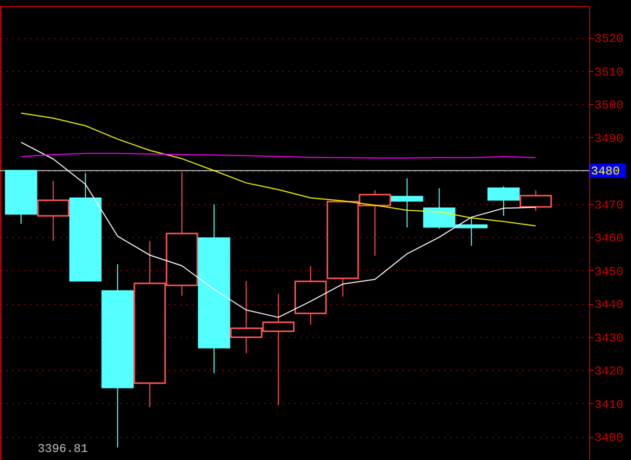 This screenshot has height=460, width=631. I want to click on y-tick-label: 3420, so click(609, 371).